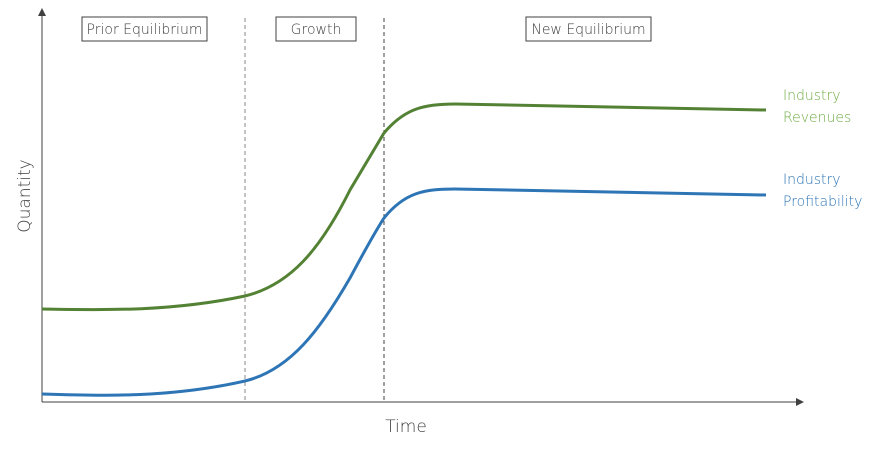 This screenshot has width=884, height=454. What do you see at coordinates (817, 118) in the screenshot?
I see `curve-label: Revenues` at bounding box center [817, 118].